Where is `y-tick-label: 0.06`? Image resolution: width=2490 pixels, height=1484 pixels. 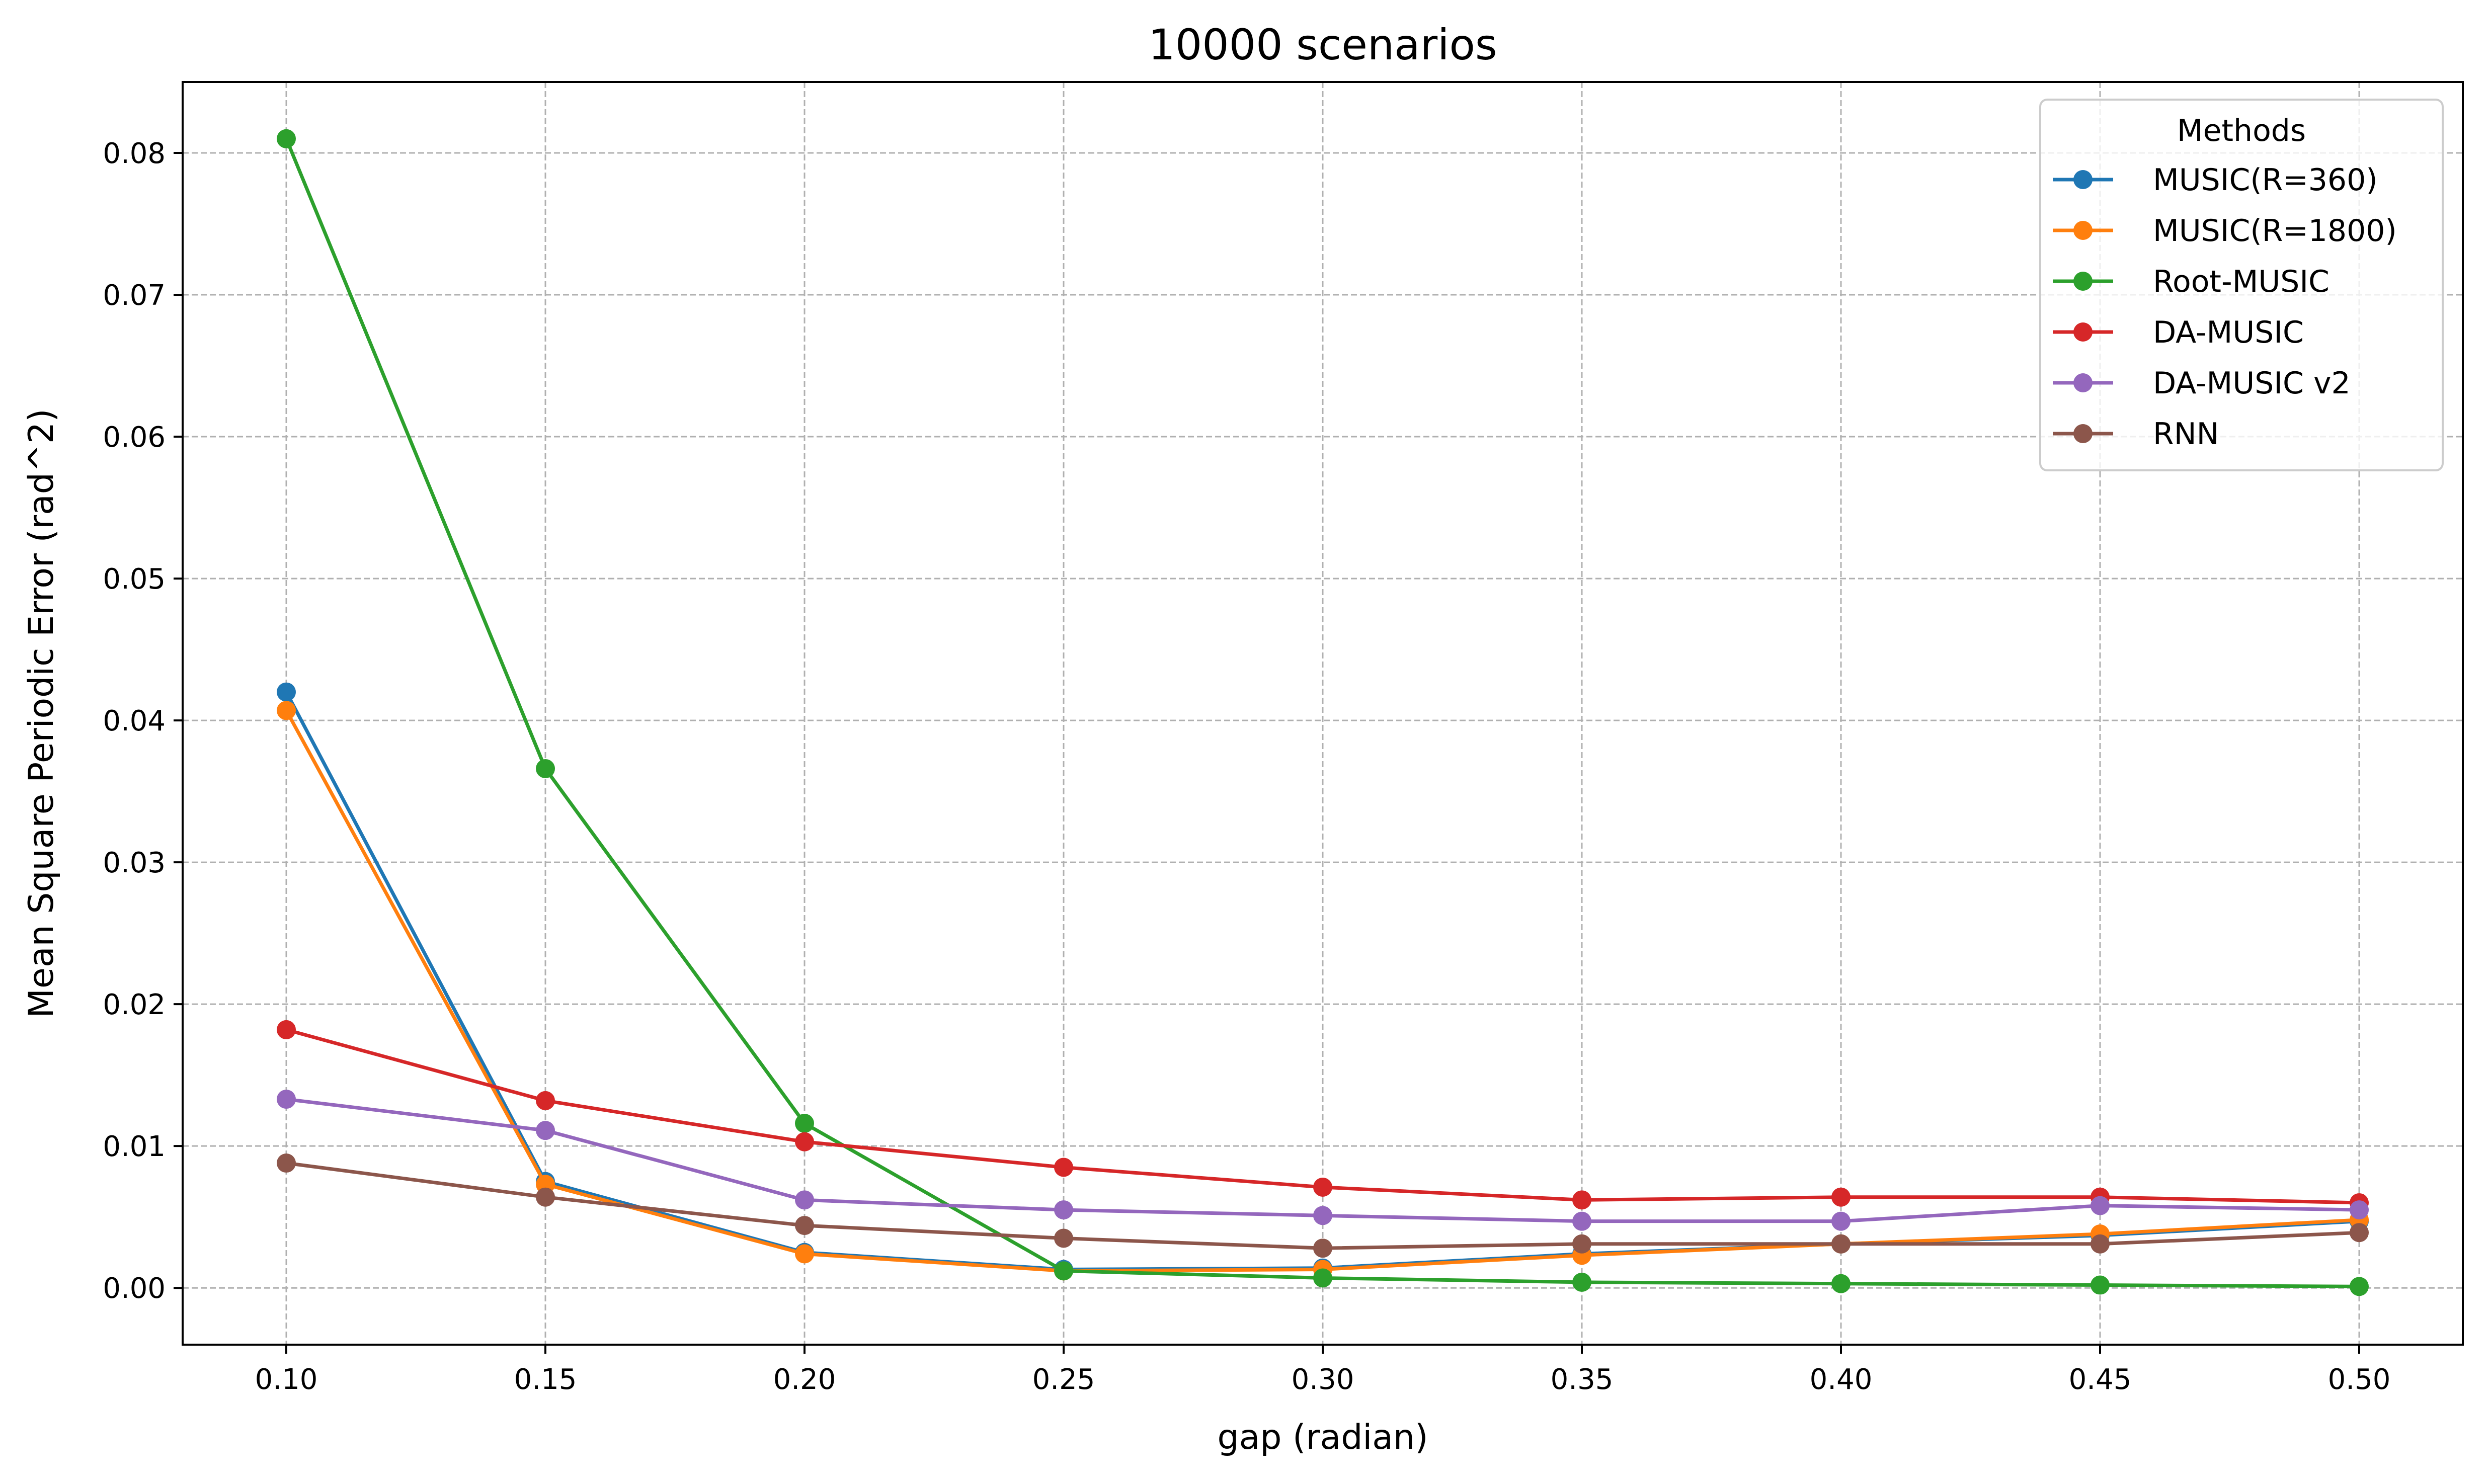
y-tick-label: 0.06 is located at coordinates (134, 437).